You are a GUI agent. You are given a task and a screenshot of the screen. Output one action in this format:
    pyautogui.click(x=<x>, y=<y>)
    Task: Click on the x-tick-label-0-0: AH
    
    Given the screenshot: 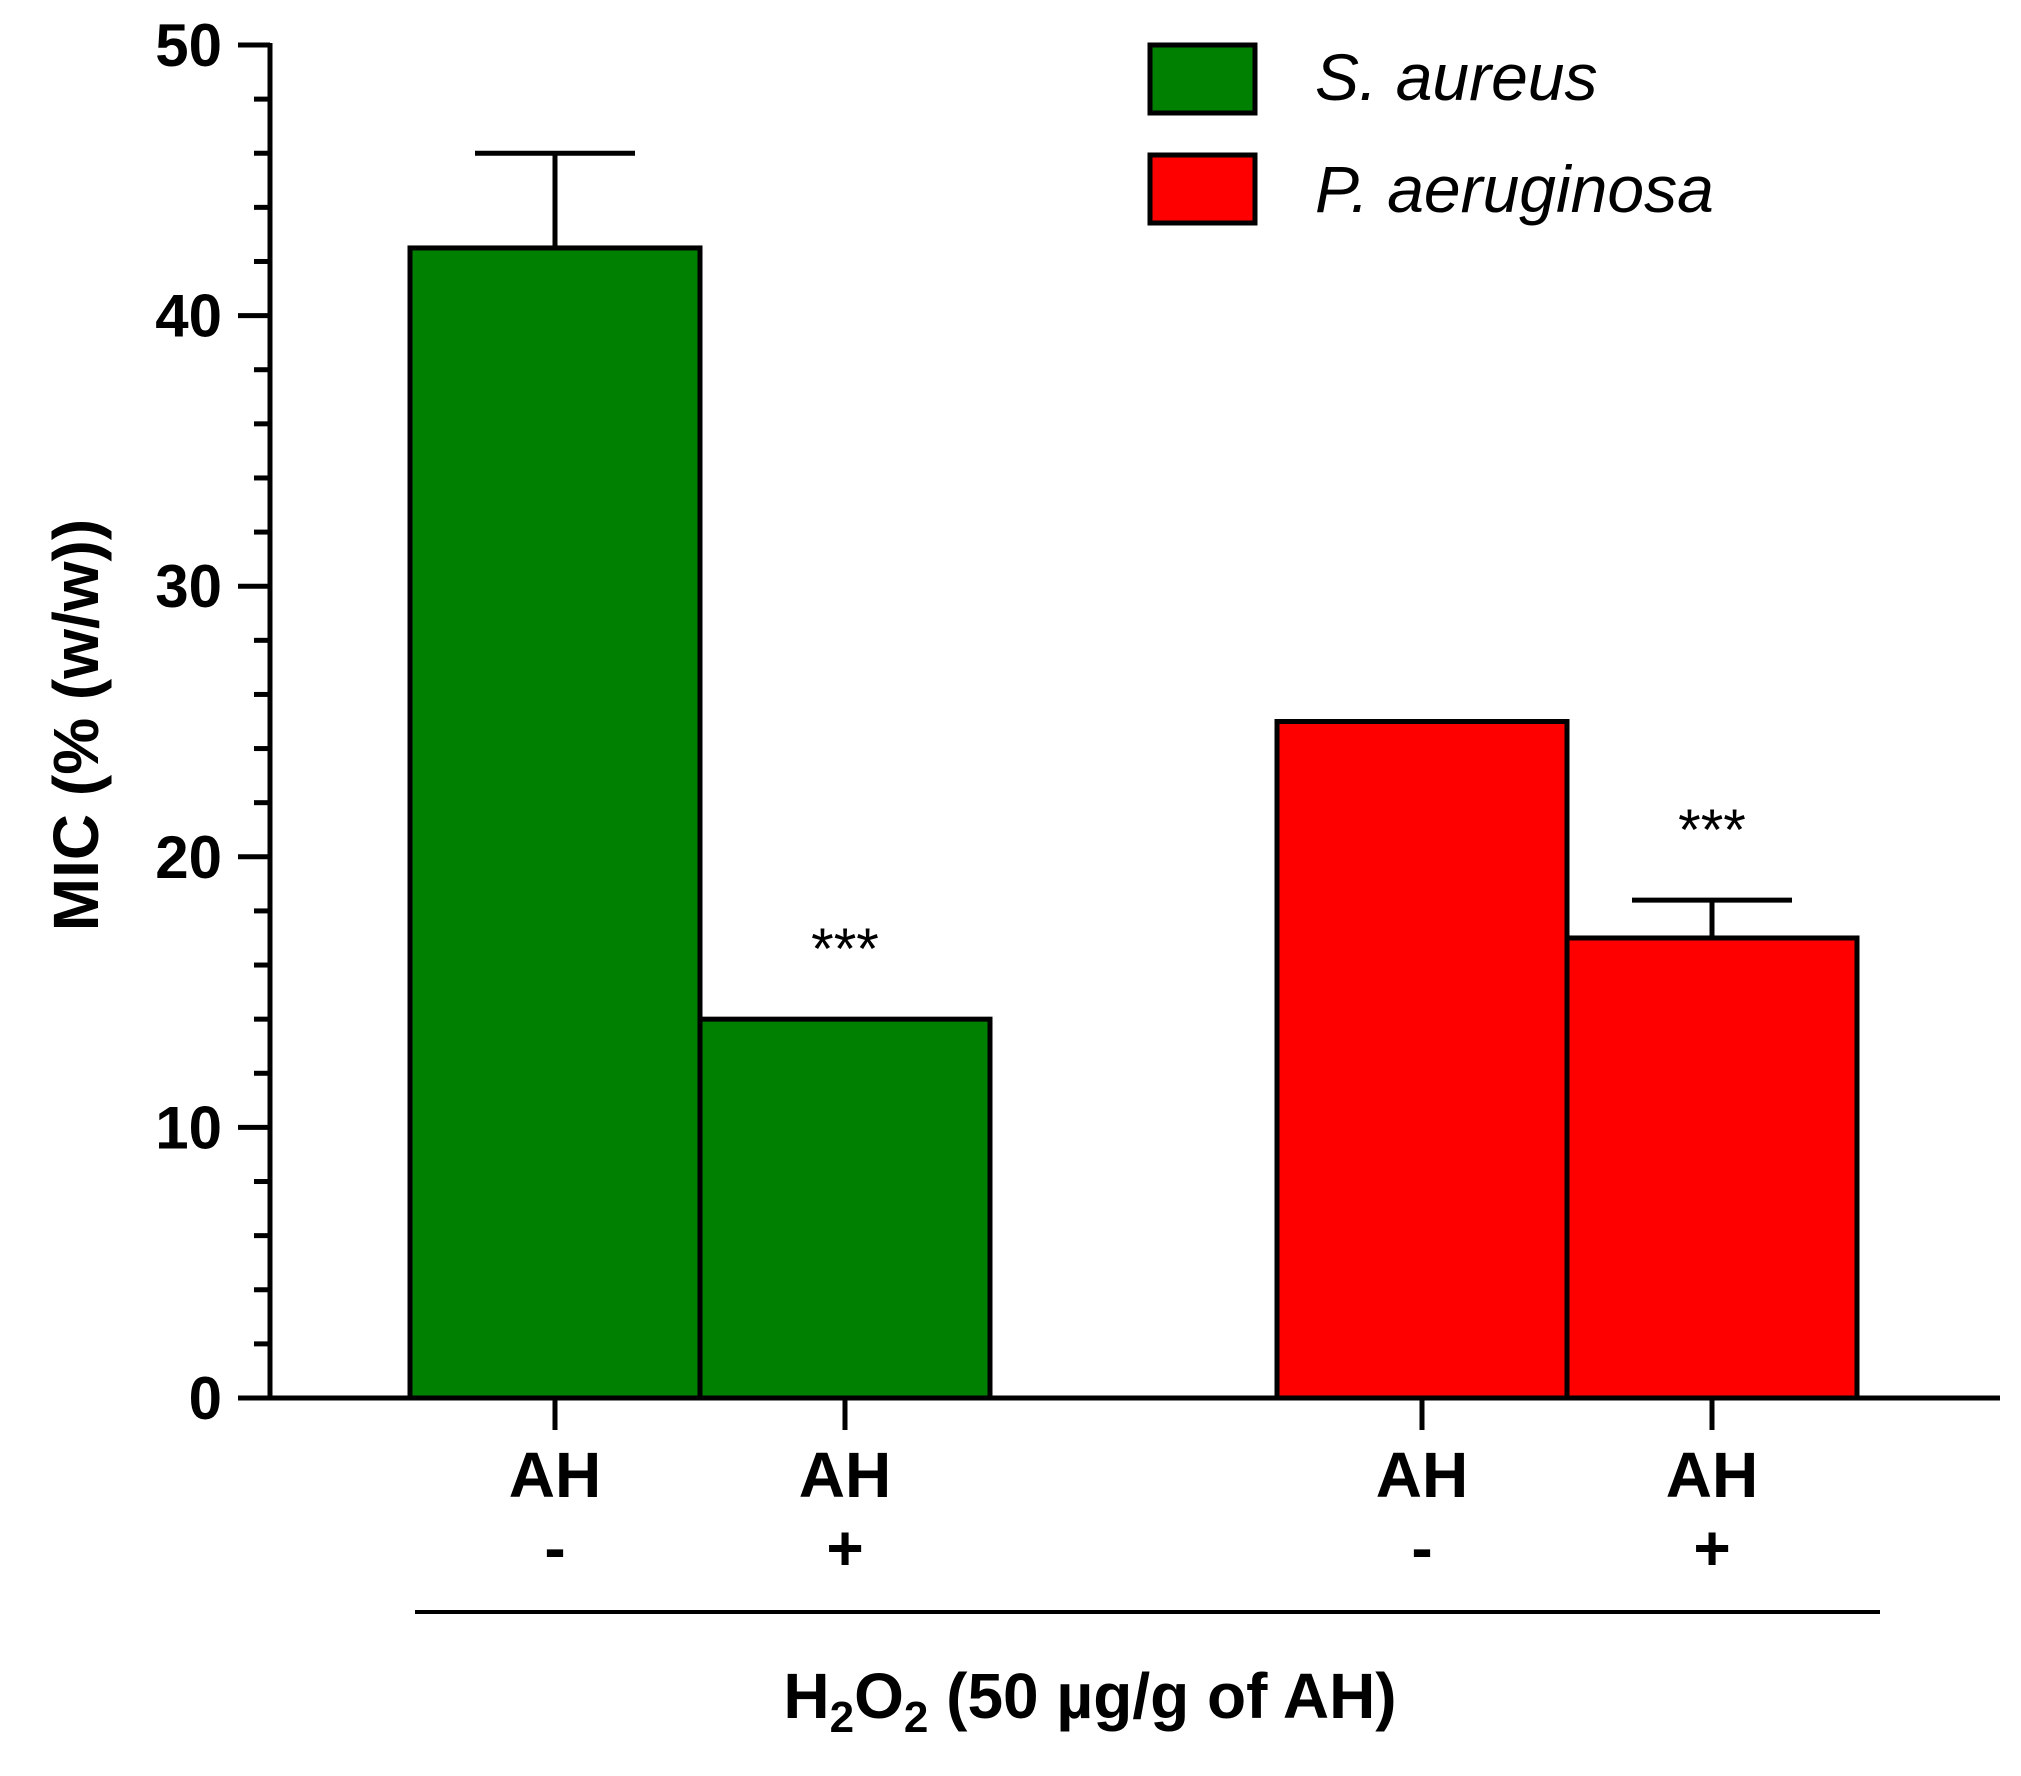 What is the action you would take?
    pyautogui.click(x=555, y=1475)
    